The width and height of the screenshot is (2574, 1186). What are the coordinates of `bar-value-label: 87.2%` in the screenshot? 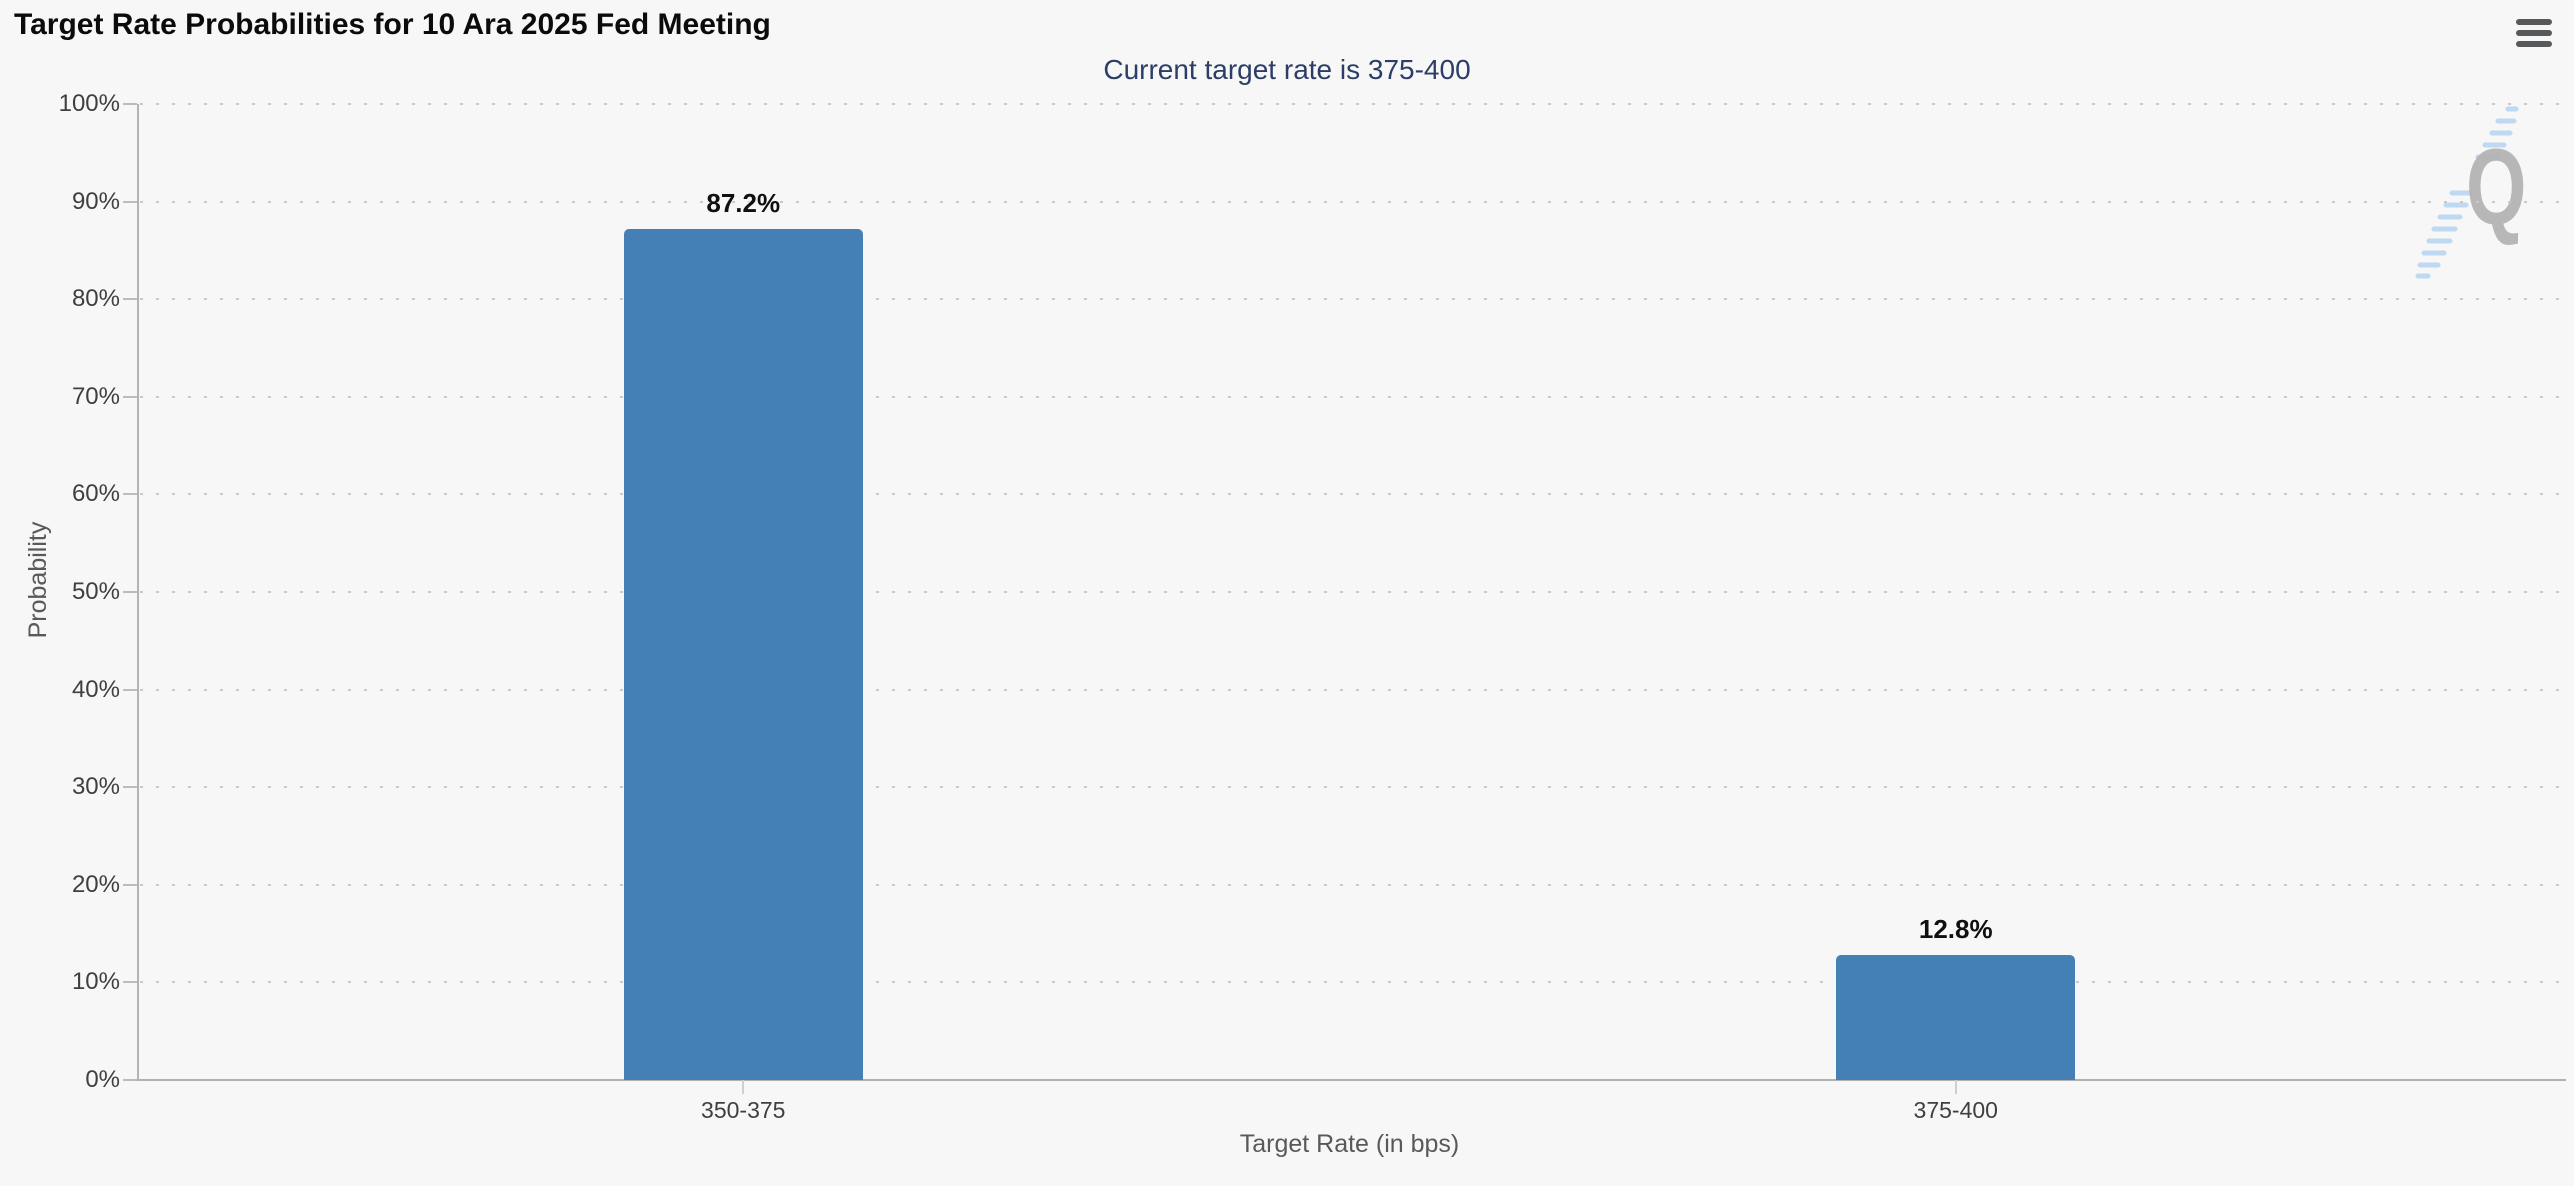 It's located at (743, 202).